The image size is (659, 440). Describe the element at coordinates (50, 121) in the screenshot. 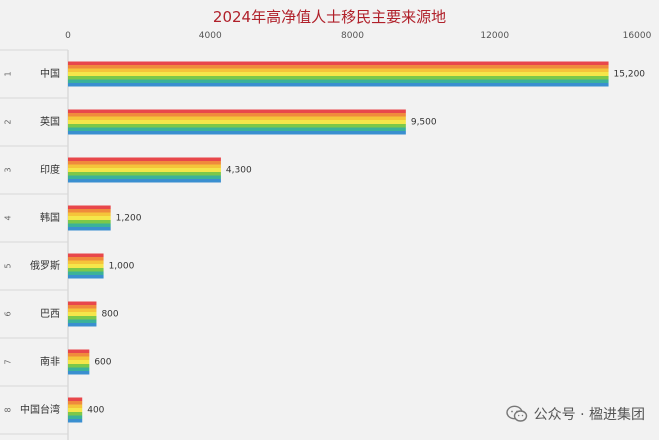

I see `category-label: 英国` at that location.